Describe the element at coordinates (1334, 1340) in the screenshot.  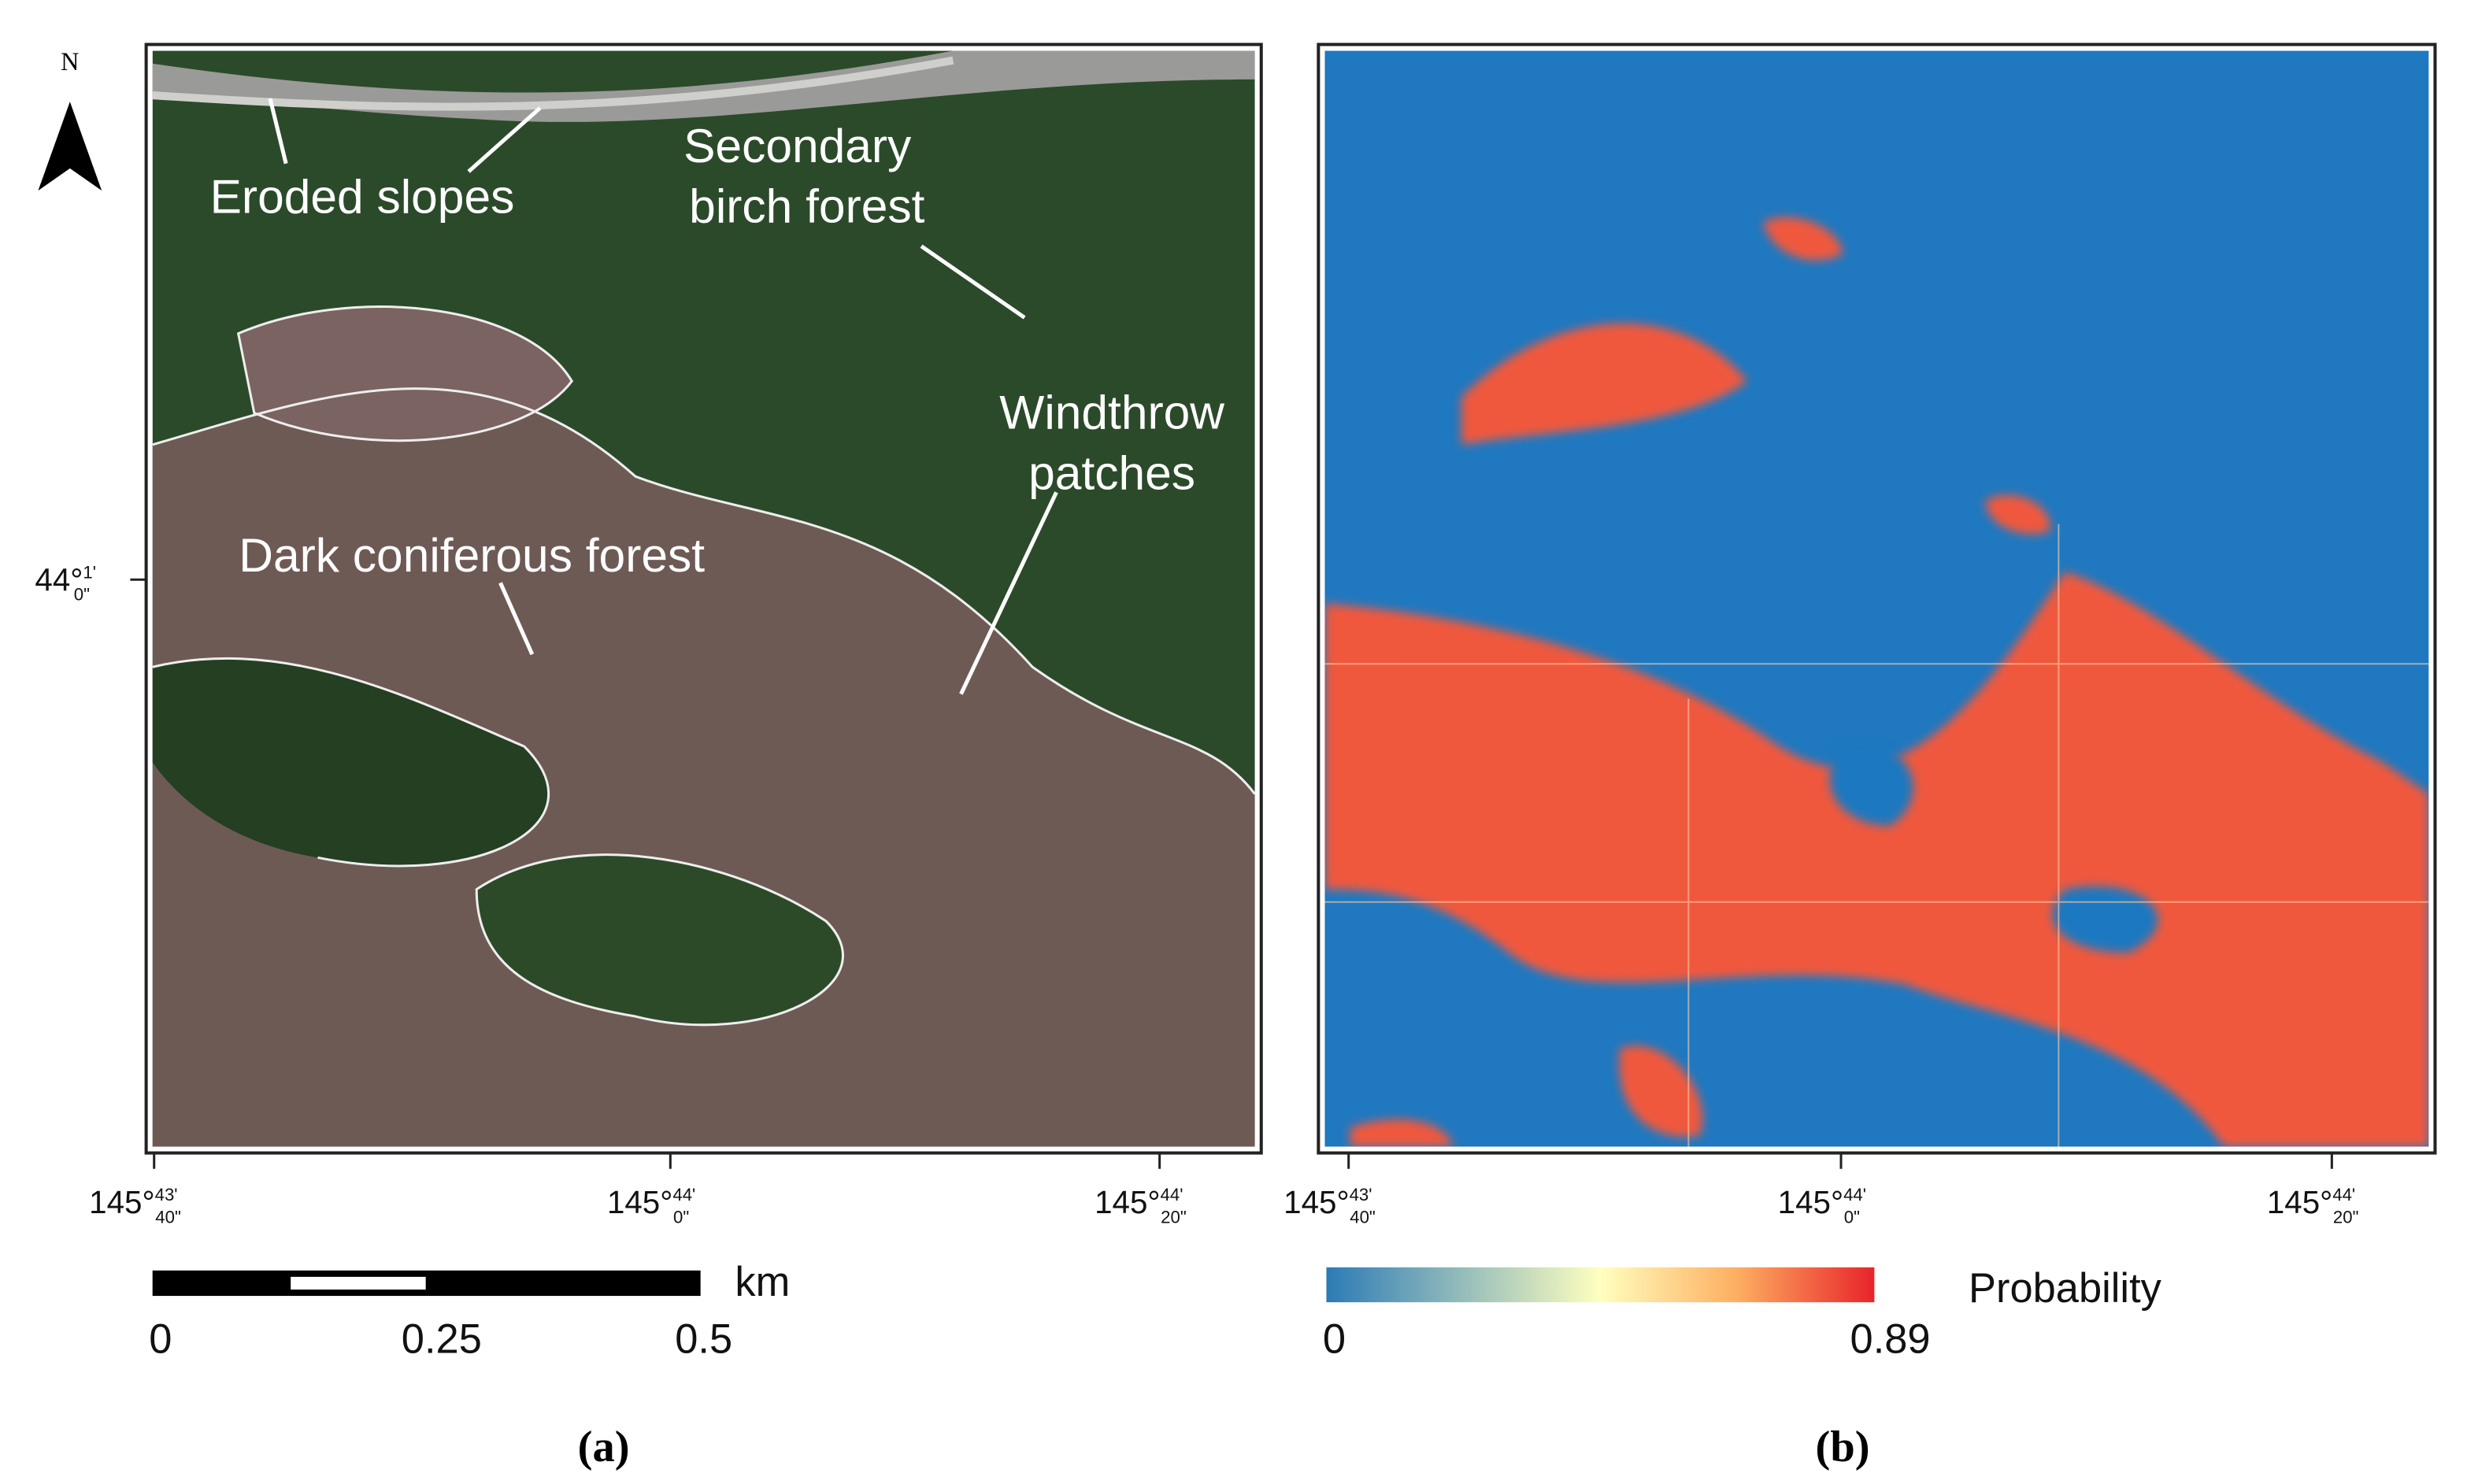
I see `colorbar-min: 0` at that location.